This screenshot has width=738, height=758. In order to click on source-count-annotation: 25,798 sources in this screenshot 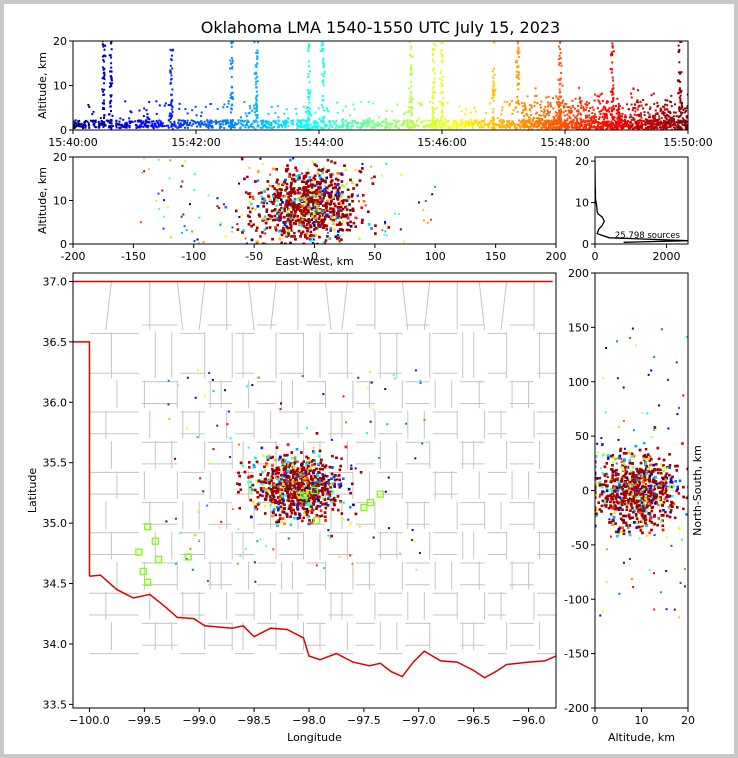, I will do `click(648, 236)`.